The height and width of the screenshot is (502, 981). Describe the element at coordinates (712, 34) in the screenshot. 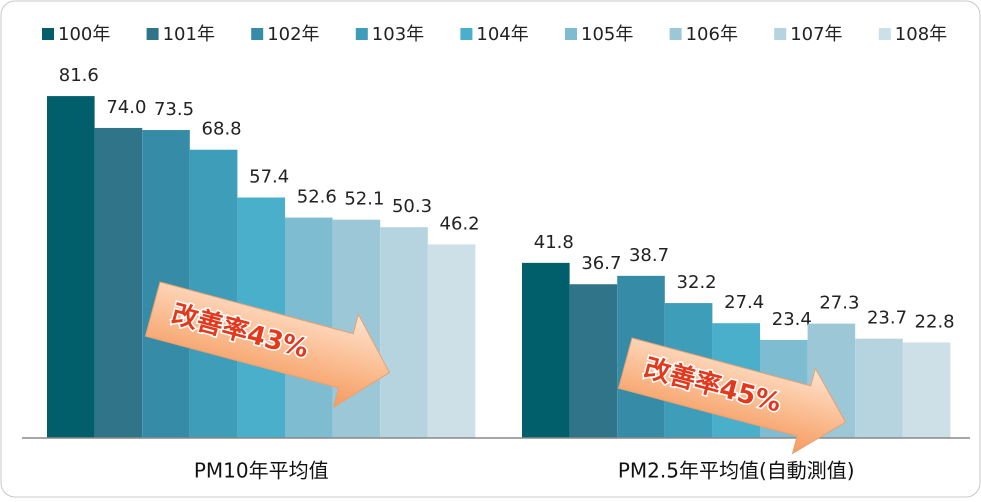

I see `legend-label: 106年` at that location.